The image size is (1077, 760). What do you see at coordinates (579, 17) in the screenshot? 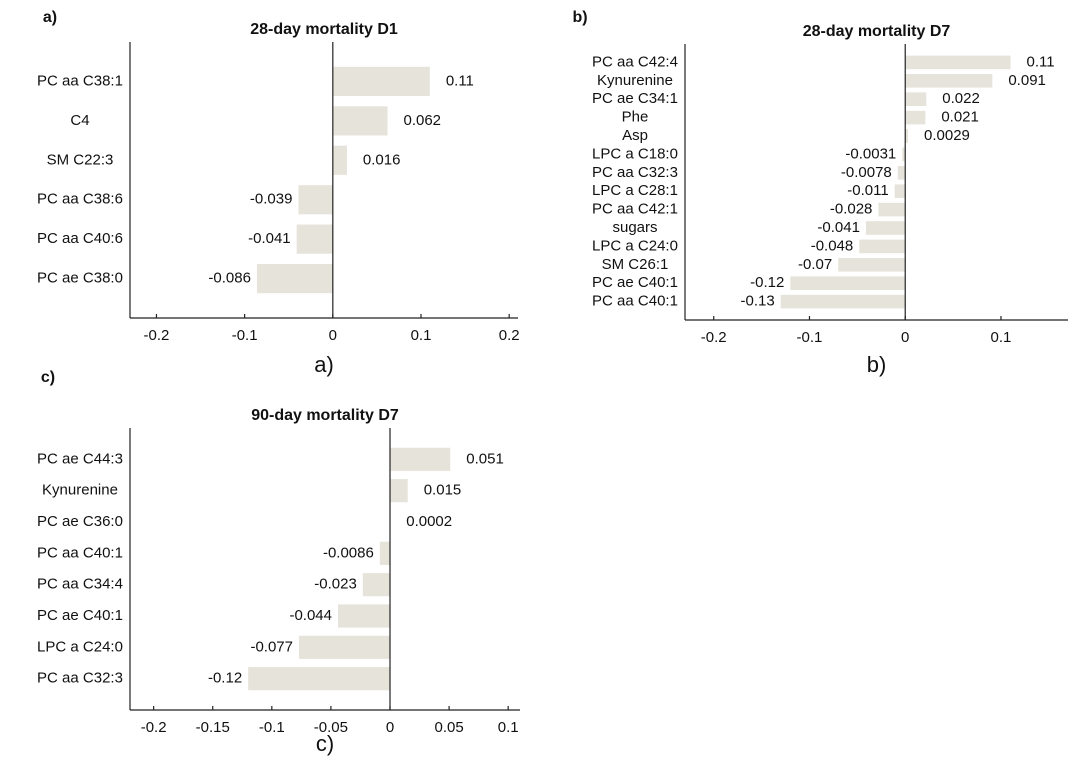
I see `panel-label: b)` at bounding box center [579, 17].